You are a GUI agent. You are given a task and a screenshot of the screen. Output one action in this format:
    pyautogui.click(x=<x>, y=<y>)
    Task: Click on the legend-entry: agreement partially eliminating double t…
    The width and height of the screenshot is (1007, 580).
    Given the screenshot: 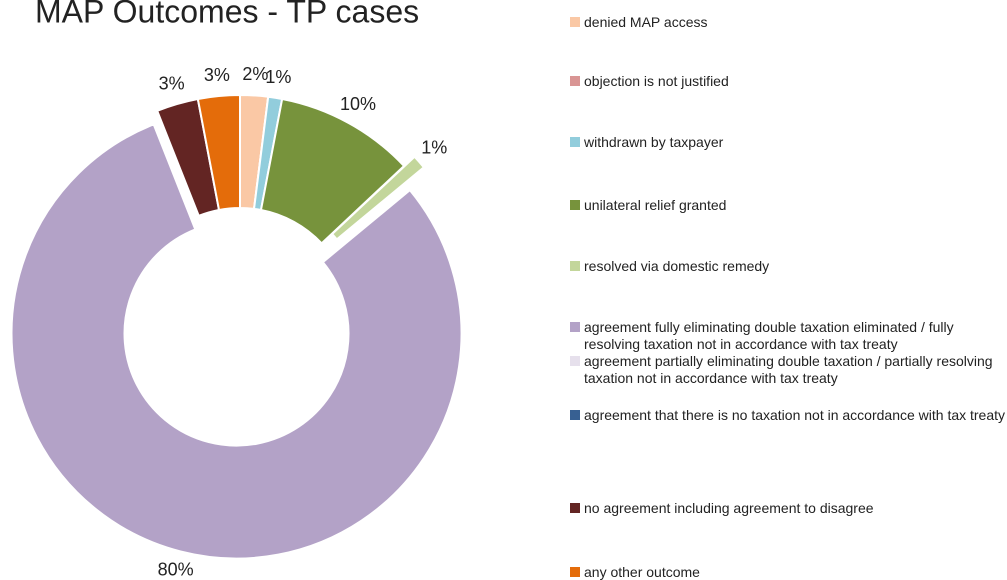 What is the action you would take?
    pyautogui.click(x=788, y=370)
    